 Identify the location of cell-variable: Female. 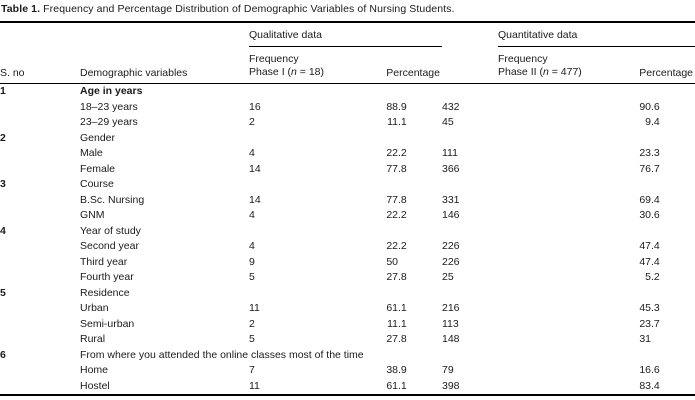
(98, 168).